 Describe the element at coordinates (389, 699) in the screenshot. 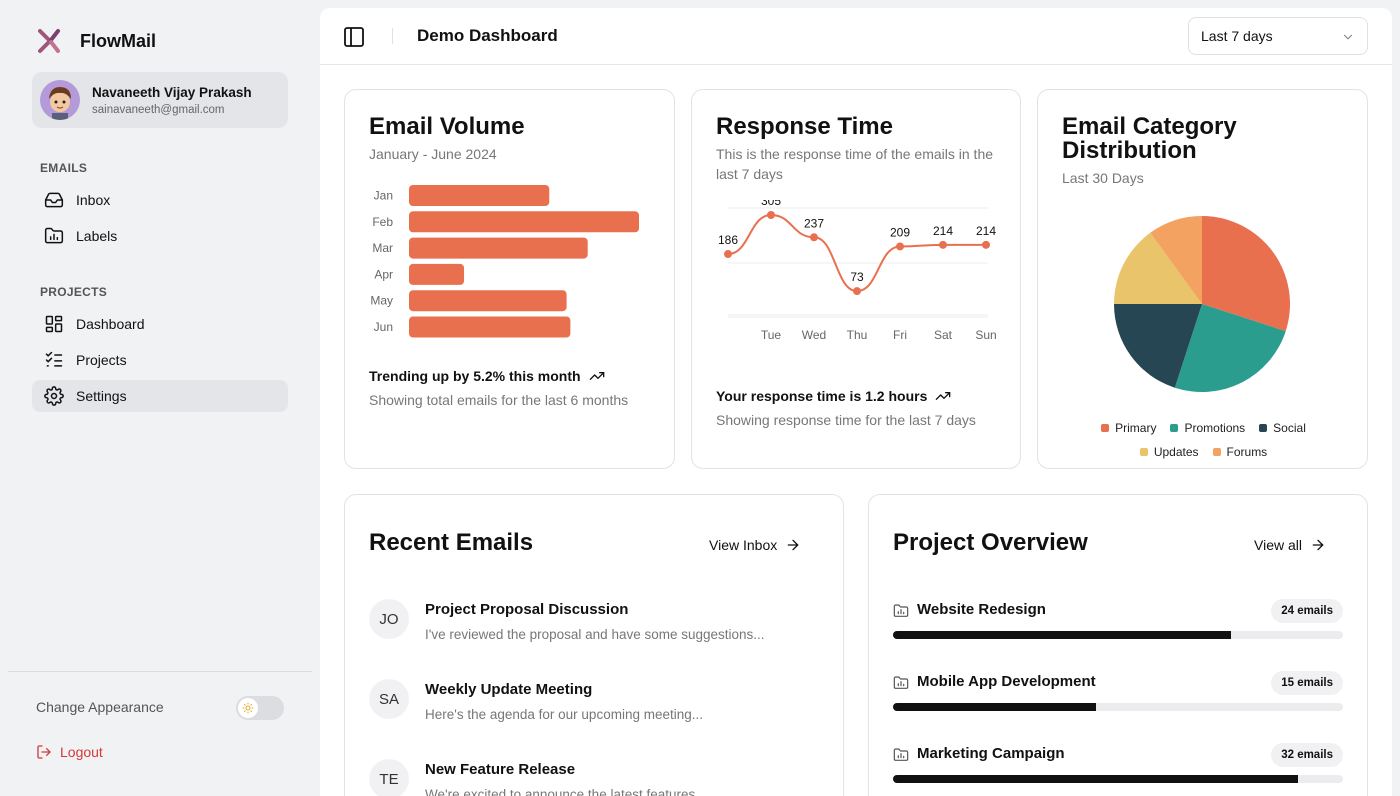

I see `email-avatar: SA` at that location.